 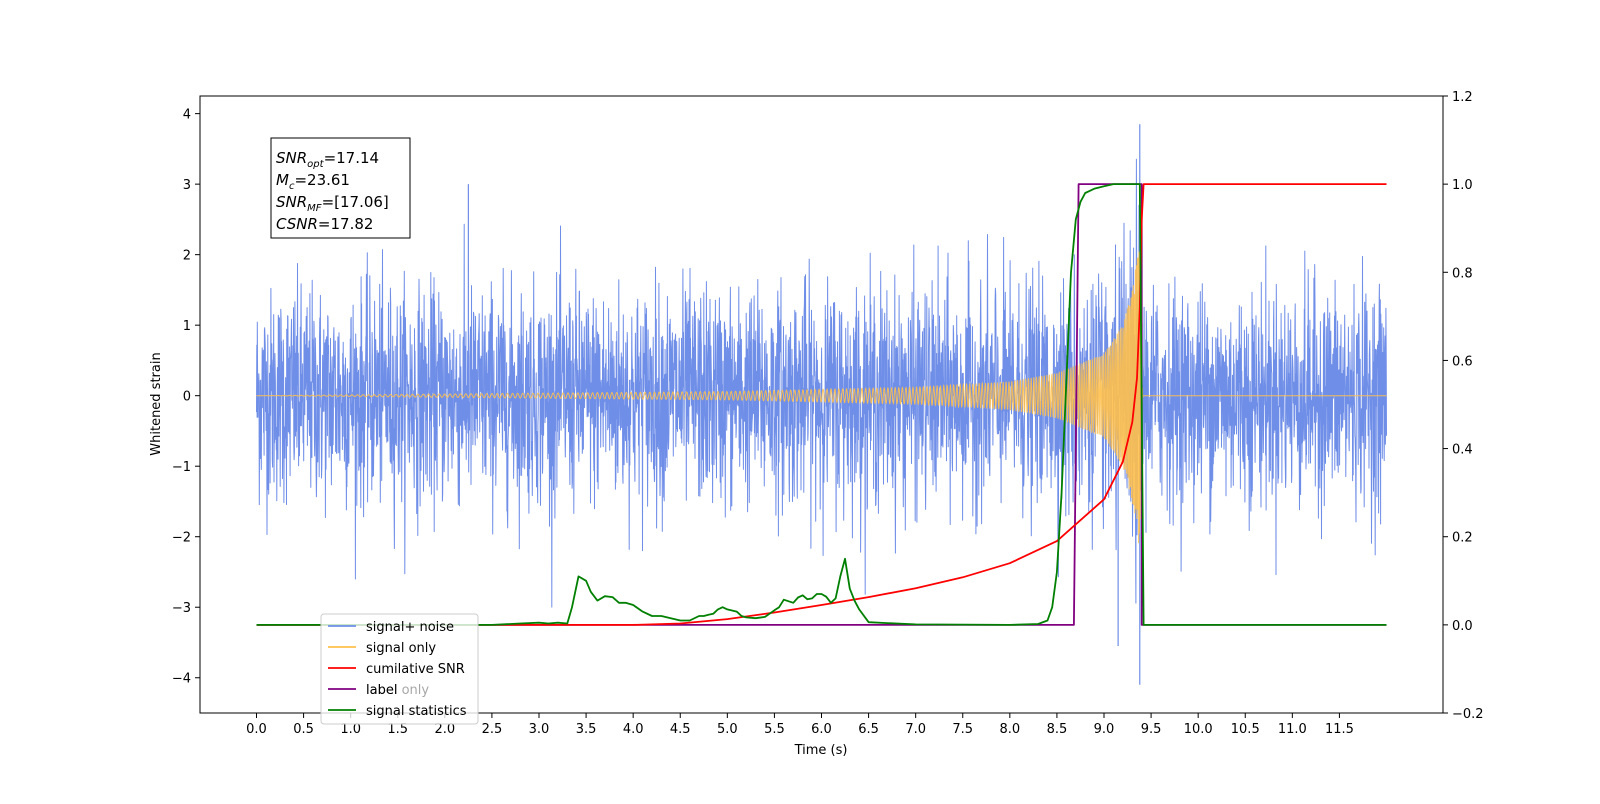 What do you see at coordinates (332, 203) in the screenshot?
I see `info-line: SNRMF=[17.06]` at bounding box center [332, 203].